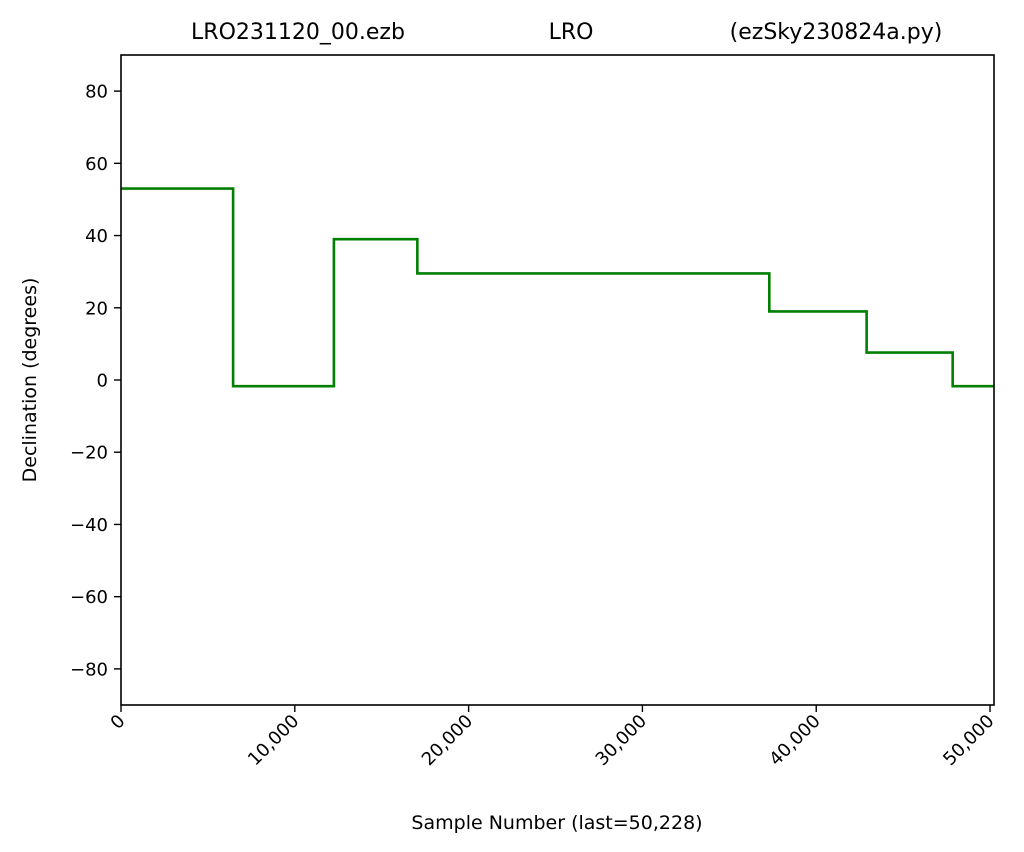 This screenshot has width=1024, height=852. What do you see at coordinates (95, 381) in the screenshot?
I see `y-axis: 80 60 40 20 0 −20 −40 −60 −80` at bounding box center [95, 381].